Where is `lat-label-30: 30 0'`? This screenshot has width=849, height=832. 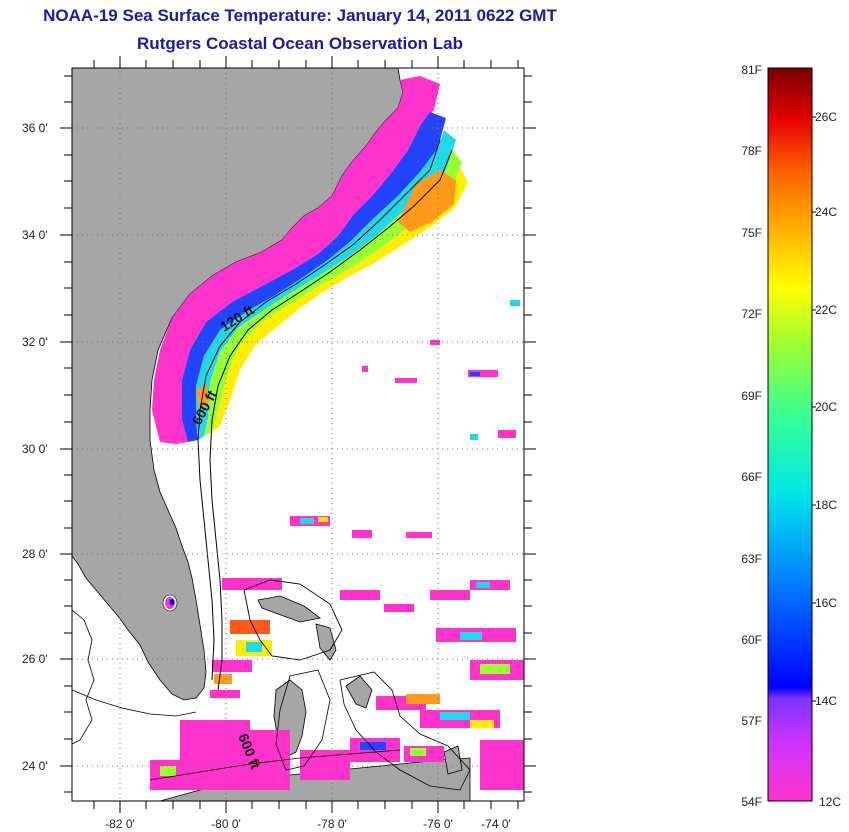
lat-label-30: 30 0' is located at coordinates (35, 449).